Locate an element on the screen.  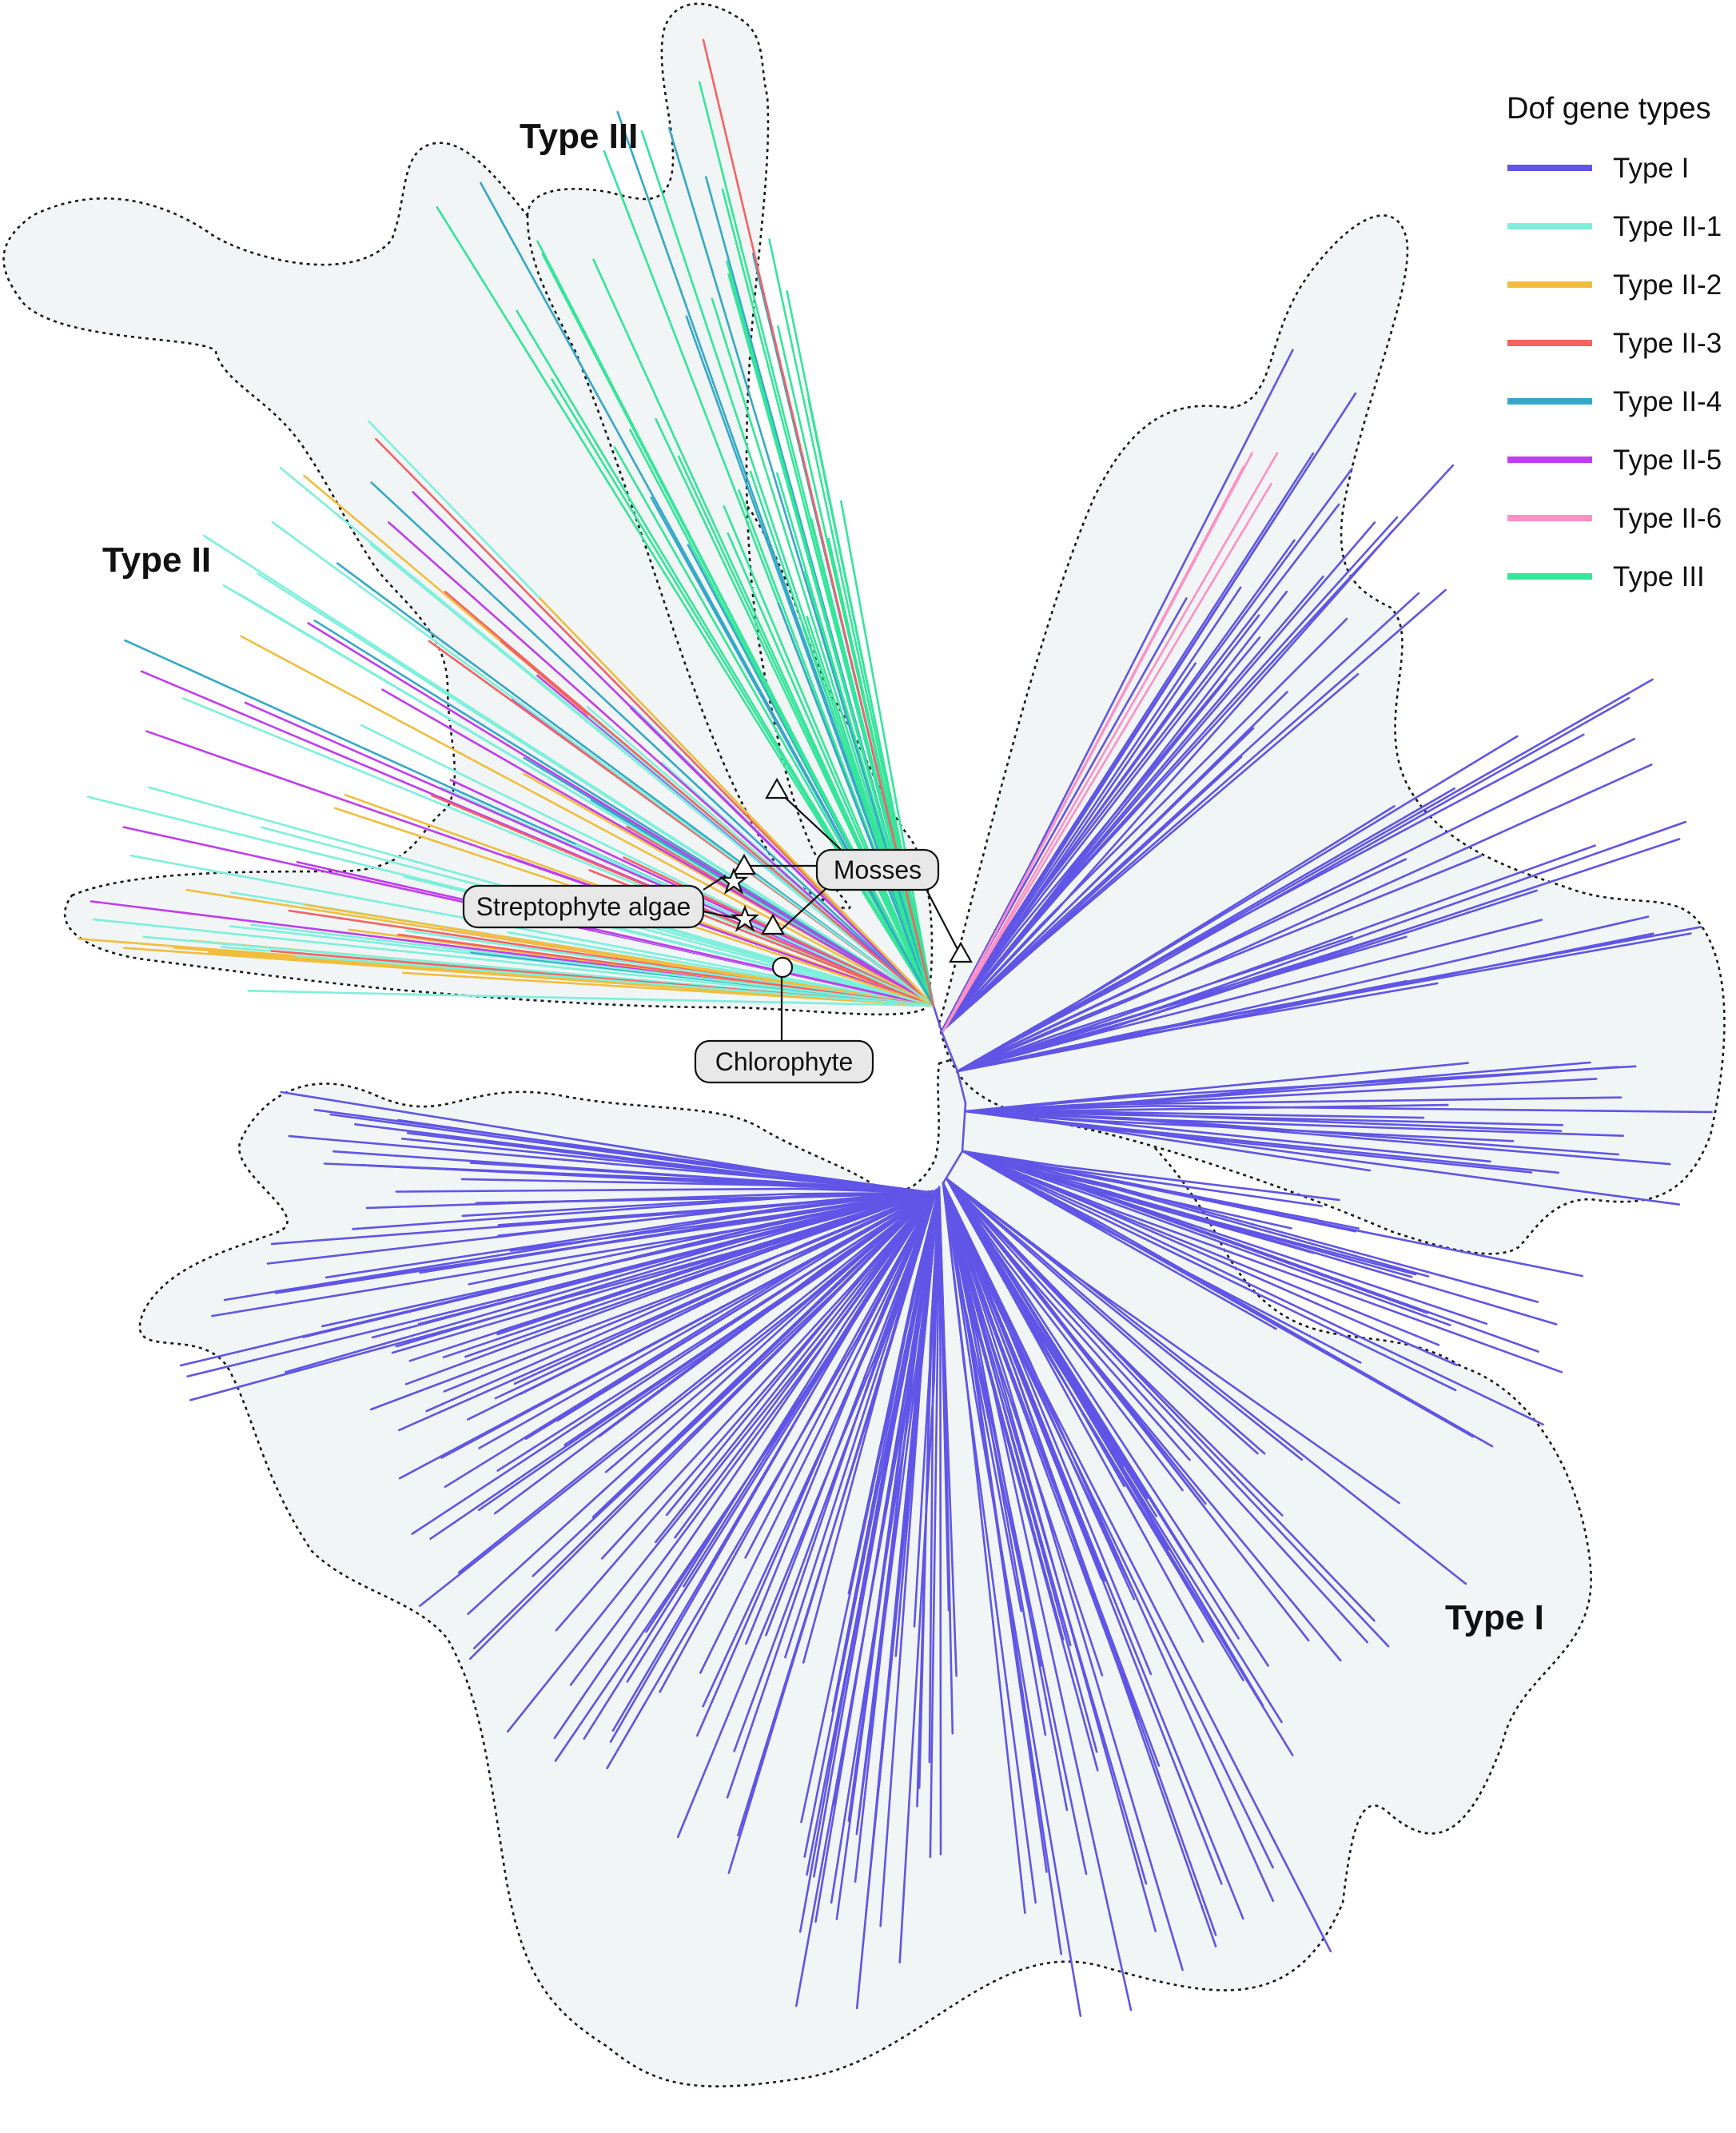
legend-title: Dof gene types is located at coordinates (1609, 109).